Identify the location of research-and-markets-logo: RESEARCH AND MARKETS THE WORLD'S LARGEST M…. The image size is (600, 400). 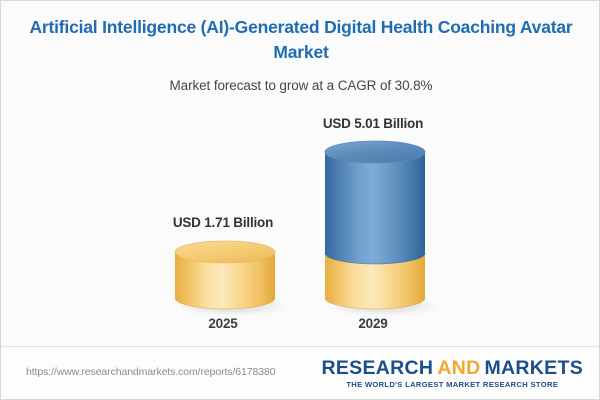
(452, 373).